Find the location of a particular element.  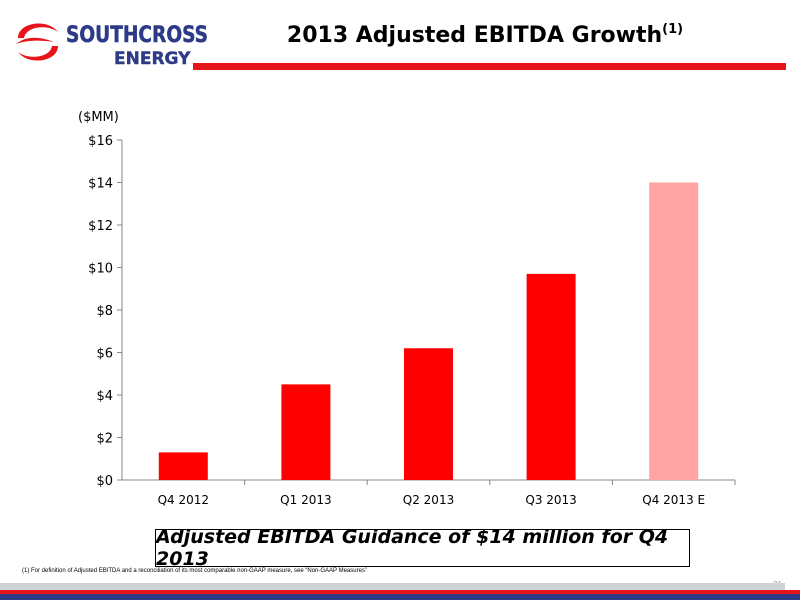

y-tick-label: $14 is located at coordinates (100, 184).